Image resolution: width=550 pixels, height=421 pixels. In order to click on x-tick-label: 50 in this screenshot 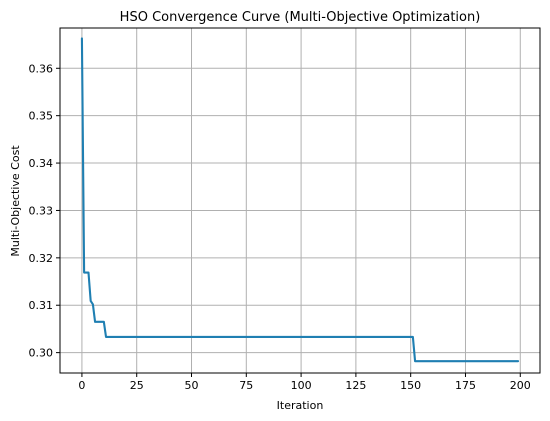, I will do `click(192, 385)`.